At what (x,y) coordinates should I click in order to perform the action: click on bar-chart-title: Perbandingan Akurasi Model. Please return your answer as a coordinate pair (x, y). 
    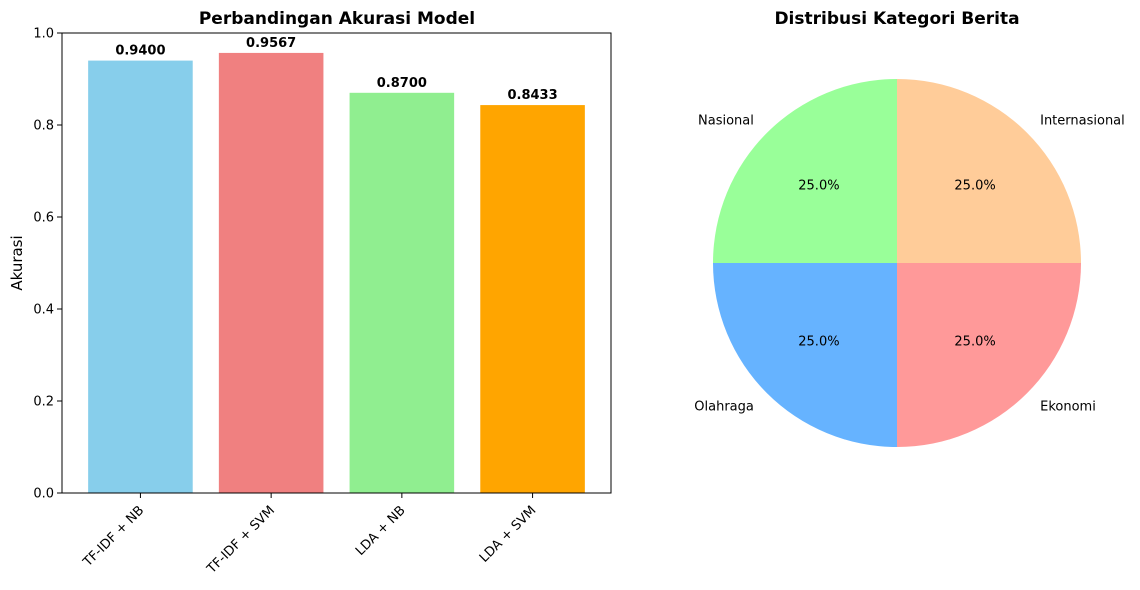
    Looking at the image, I should click on (337, 19).